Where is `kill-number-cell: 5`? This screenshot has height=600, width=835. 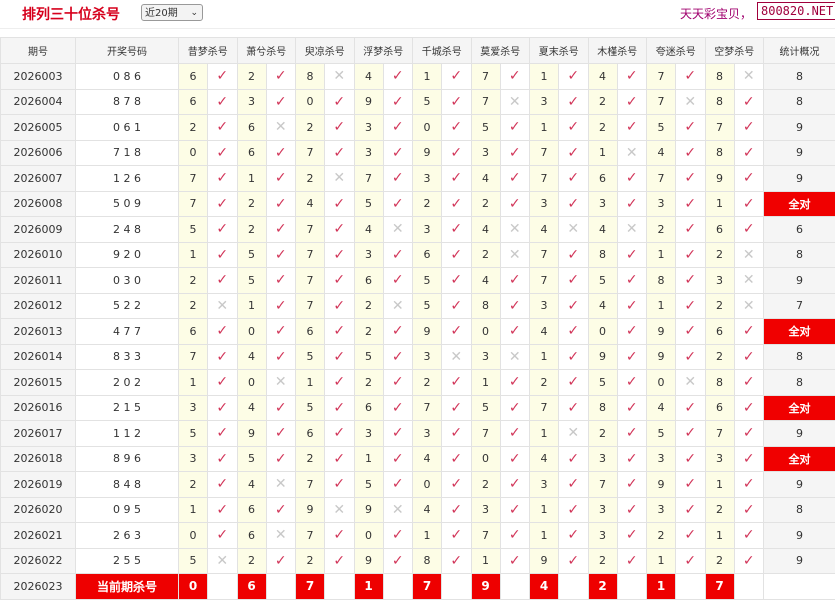
kill-number-cell: 5 is located at coordinates (427, 102).